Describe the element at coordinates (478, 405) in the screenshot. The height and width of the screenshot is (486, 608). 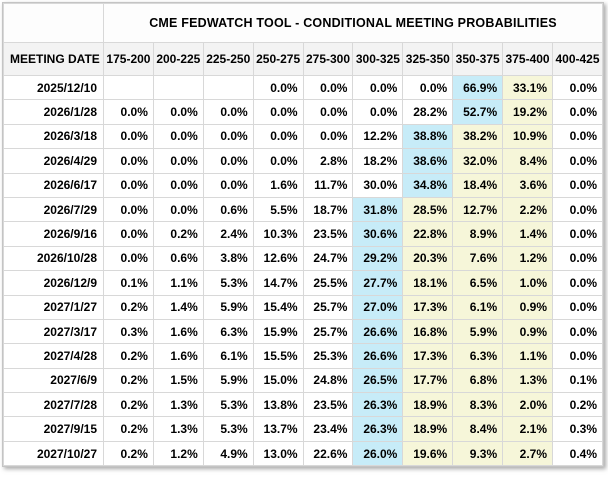
I see `probability-cell: 8.3%` at that location.